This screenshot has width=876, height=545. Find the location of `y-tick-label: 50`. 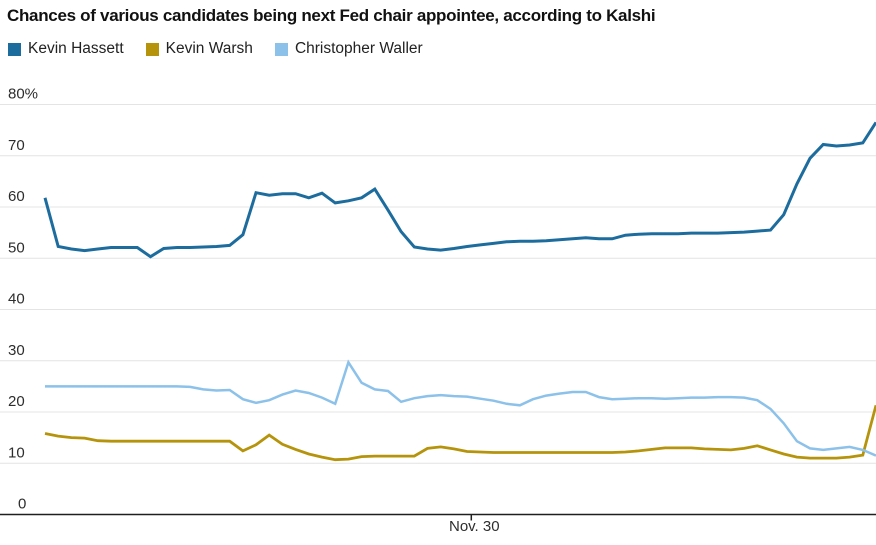

y-tick-label: 50 is located at coordinates (16, 247).